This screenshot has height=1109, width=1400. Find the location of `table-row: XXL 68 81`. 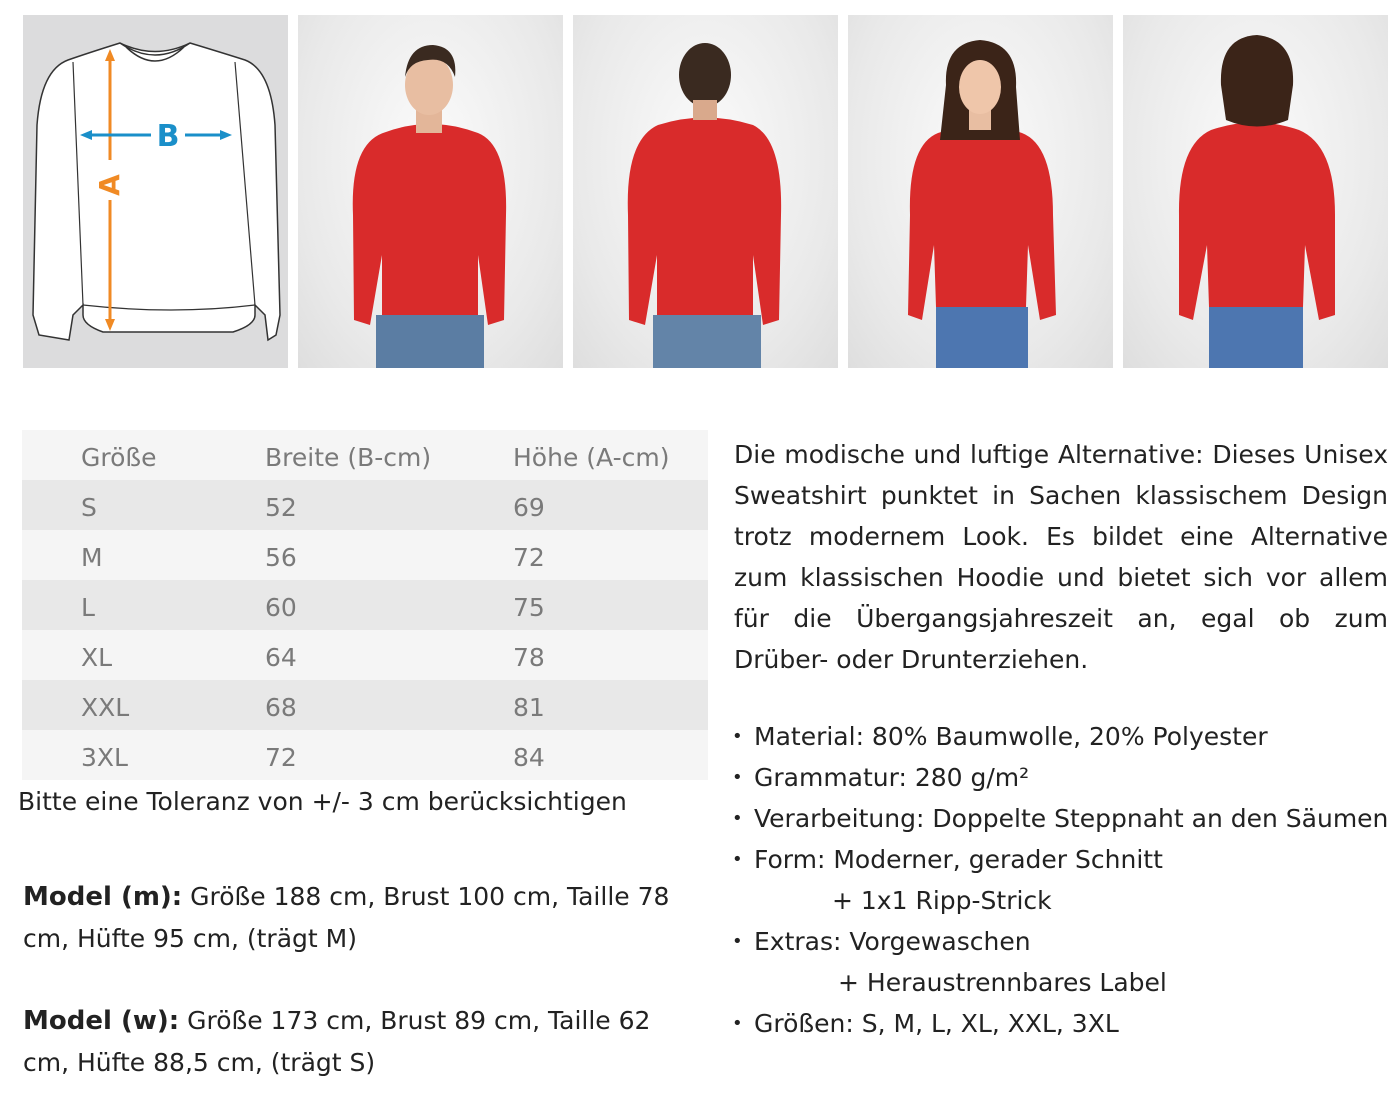

table-row: XXL 68 81 is located at coordinates (365, 705).